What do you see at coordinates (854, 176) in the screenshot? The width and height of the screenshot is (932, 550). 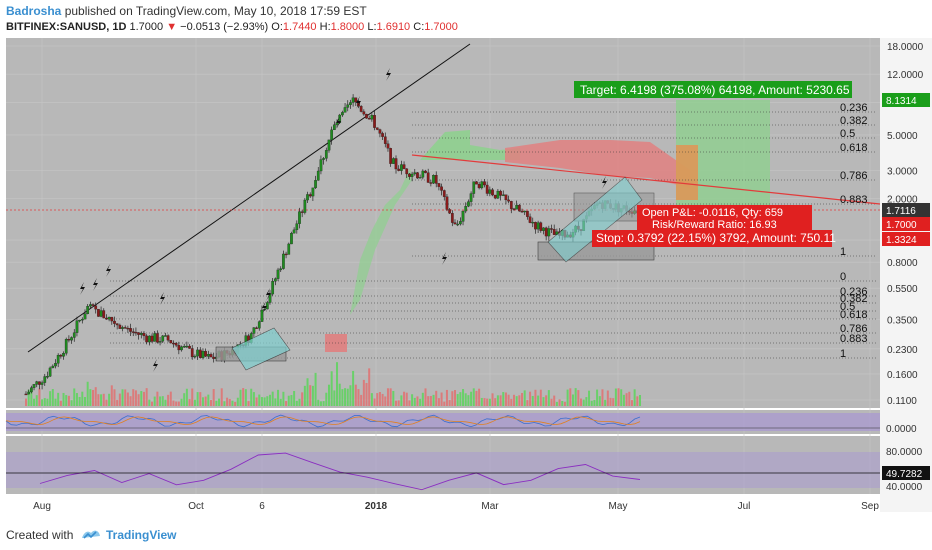 I see `fib-label-upper: 0.786` at bounding box center [854, 176].